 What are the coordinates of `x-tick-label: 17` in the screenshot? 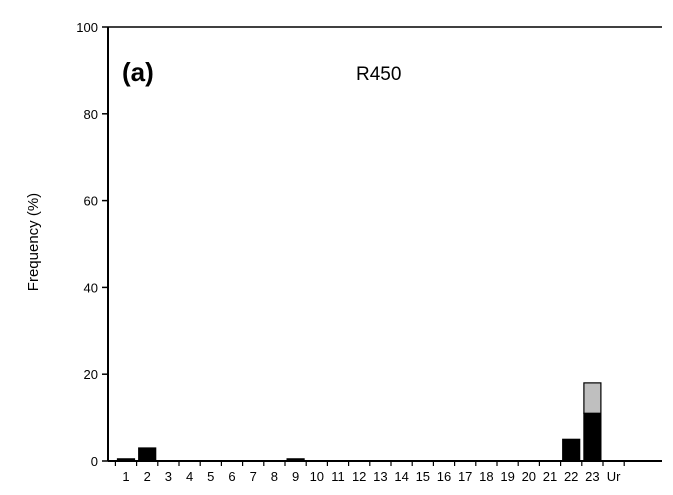 It's located at (465, 476).